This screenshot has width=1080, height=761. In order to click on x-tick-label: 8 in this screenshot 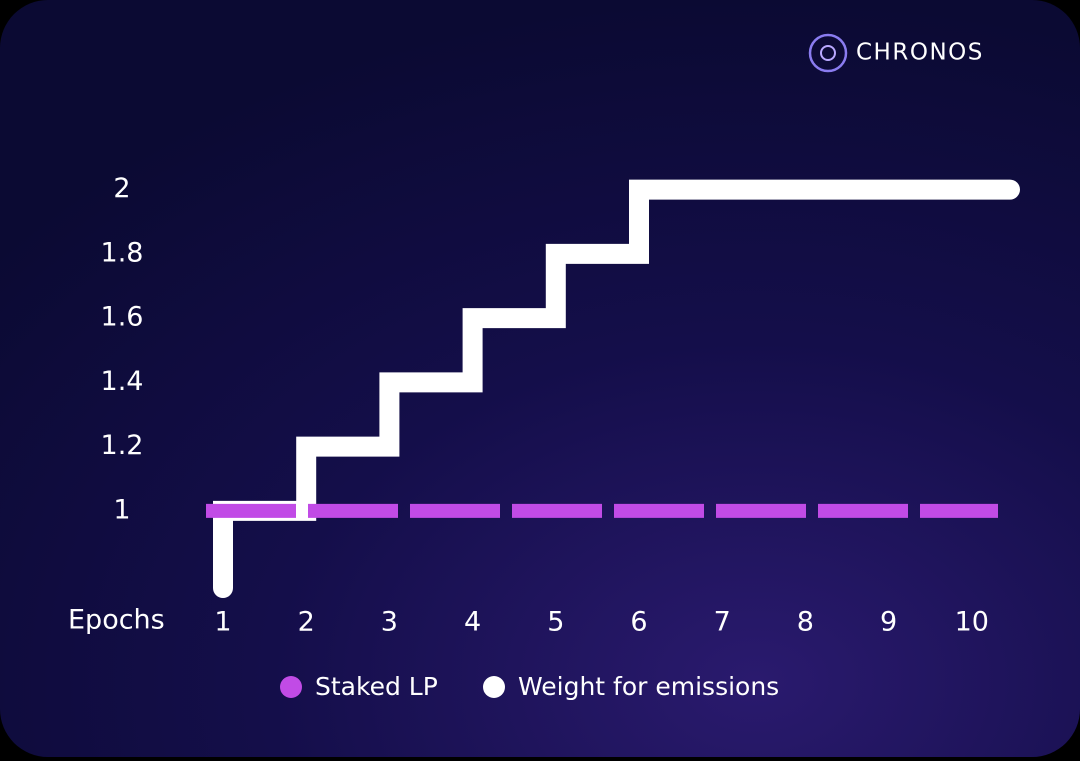, I will do `click(805, 622)`.